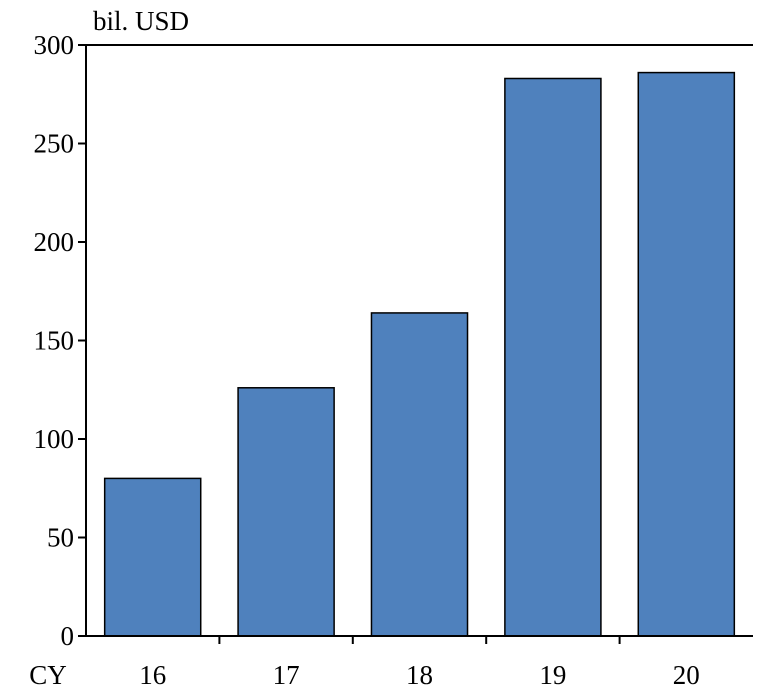 This screenshot has width=757, height=690. Describe the element at coordinates (152, 675) in the screenshot. I see `x-tick-label: 16` at that location.